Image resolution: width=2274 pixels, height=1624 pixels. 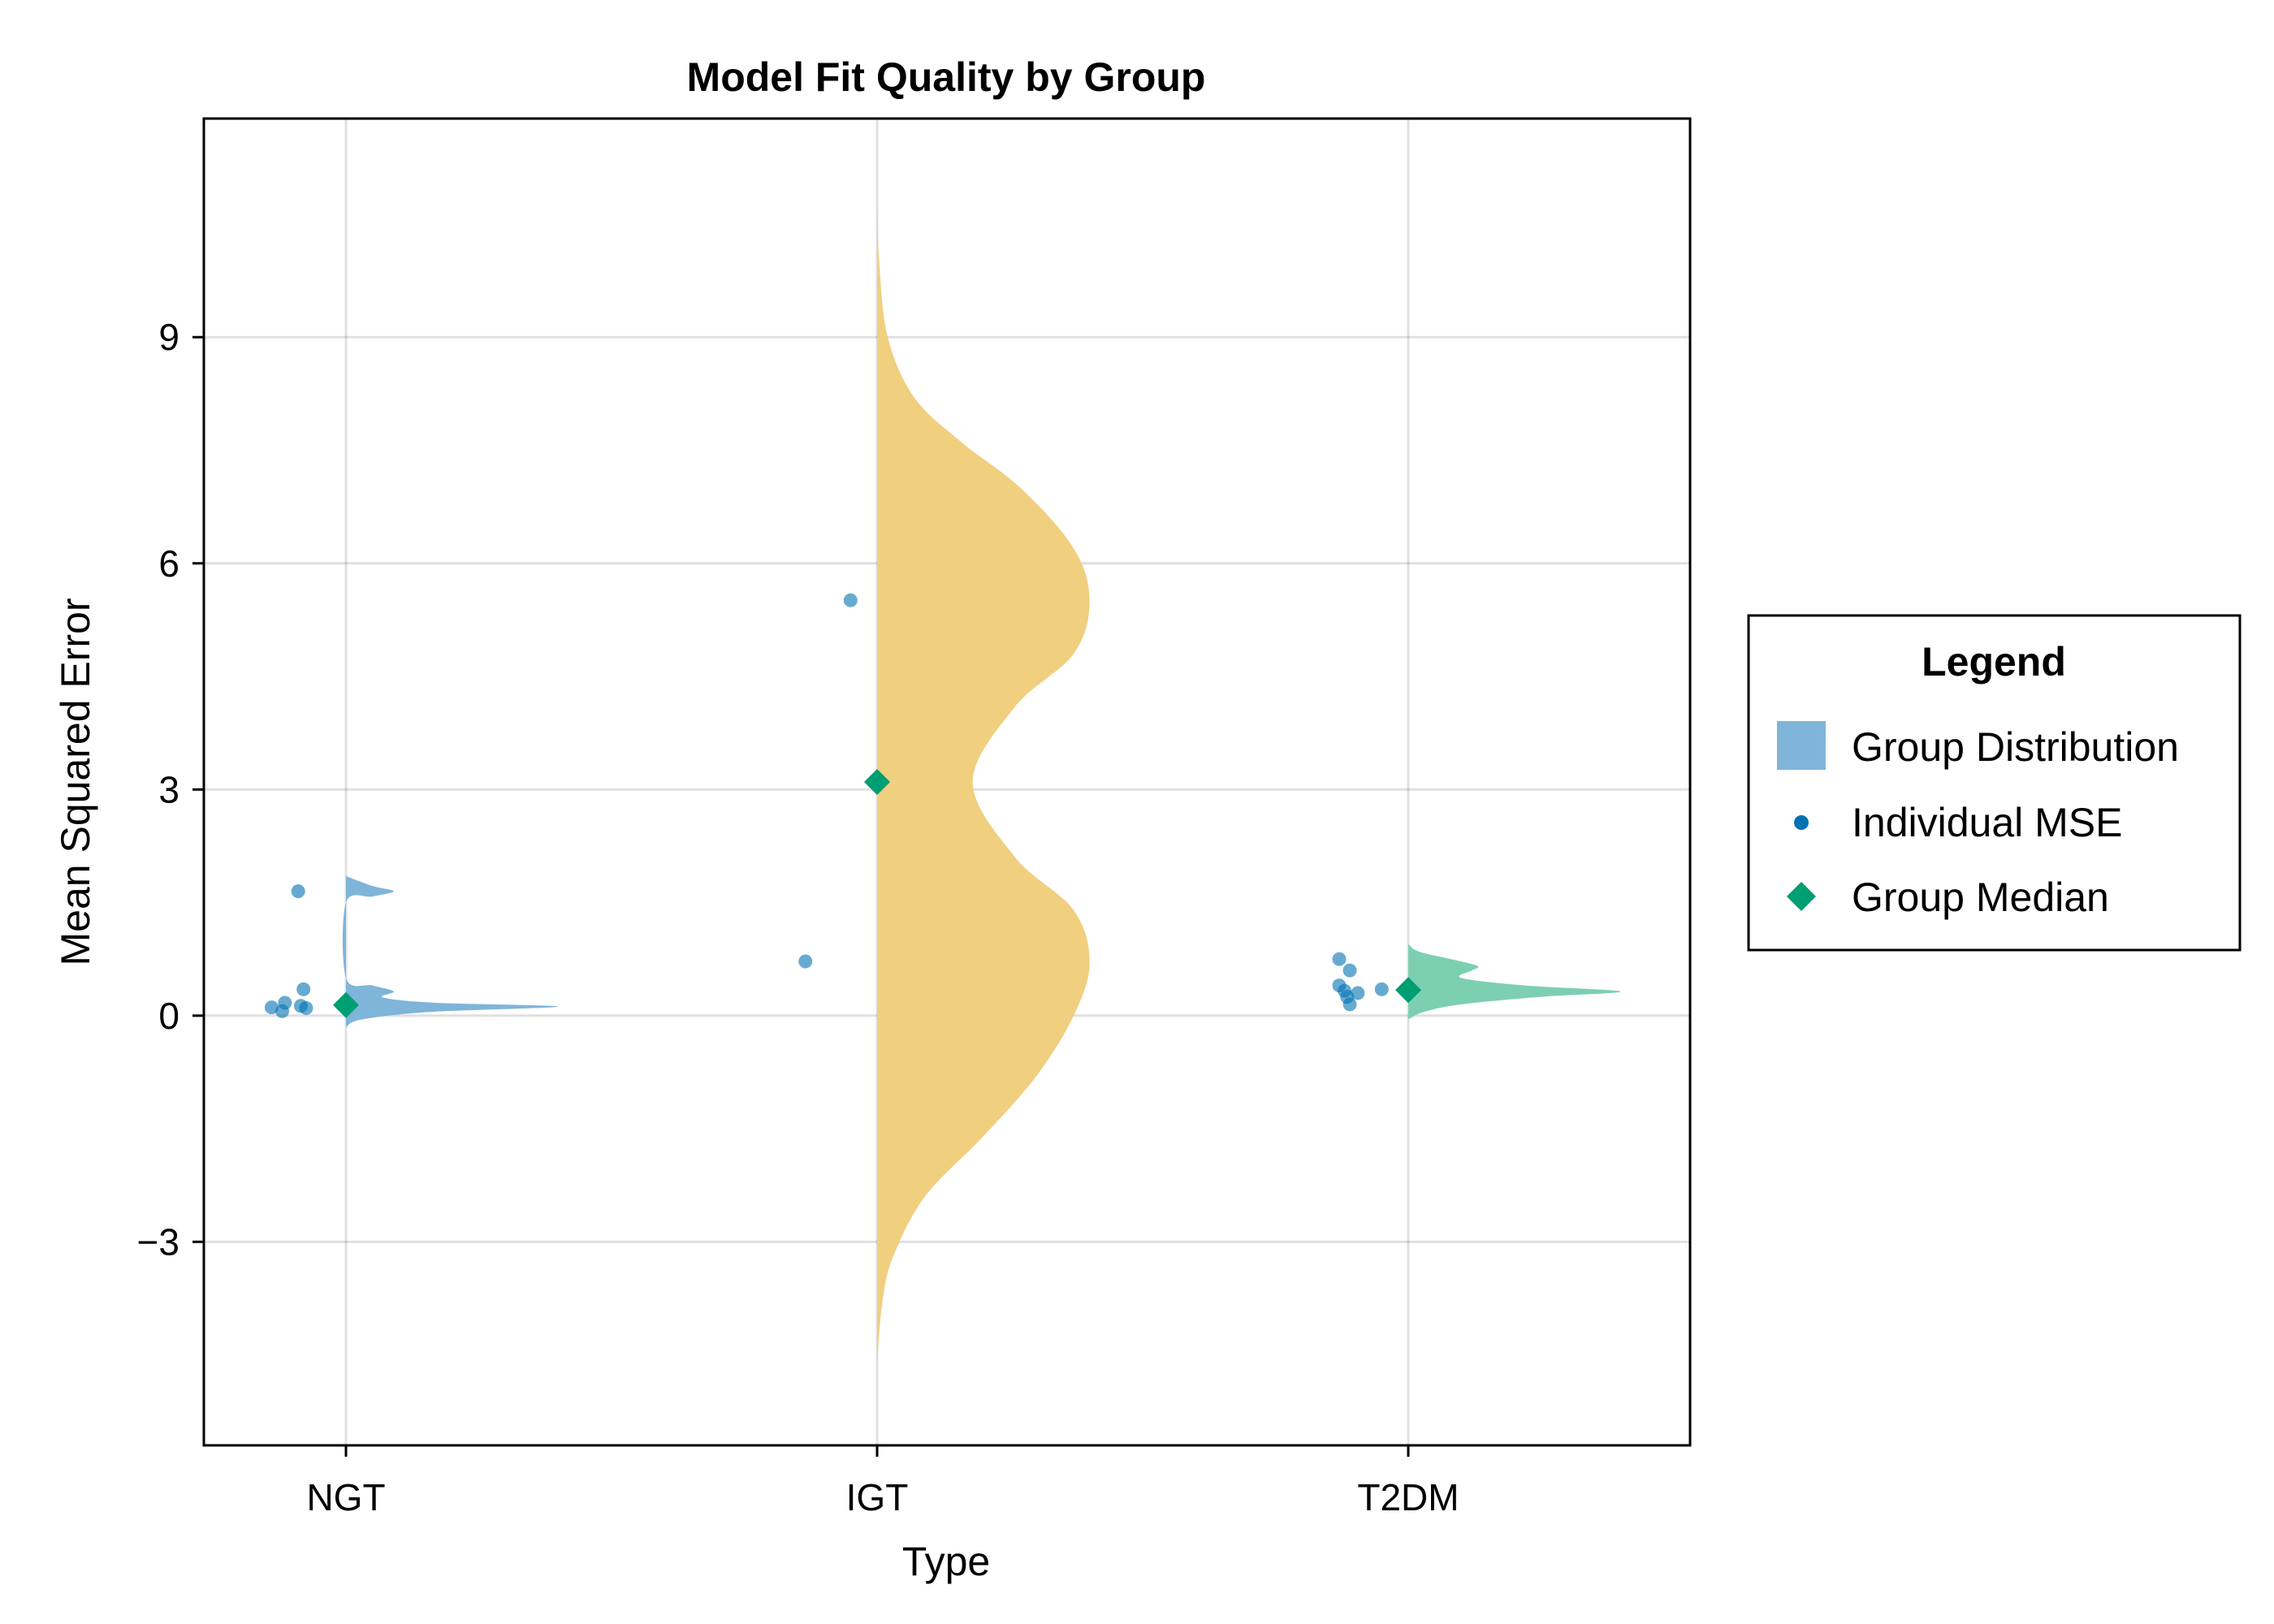 I want to click on x-axis-label: Type, so click(x=946, y=1562).